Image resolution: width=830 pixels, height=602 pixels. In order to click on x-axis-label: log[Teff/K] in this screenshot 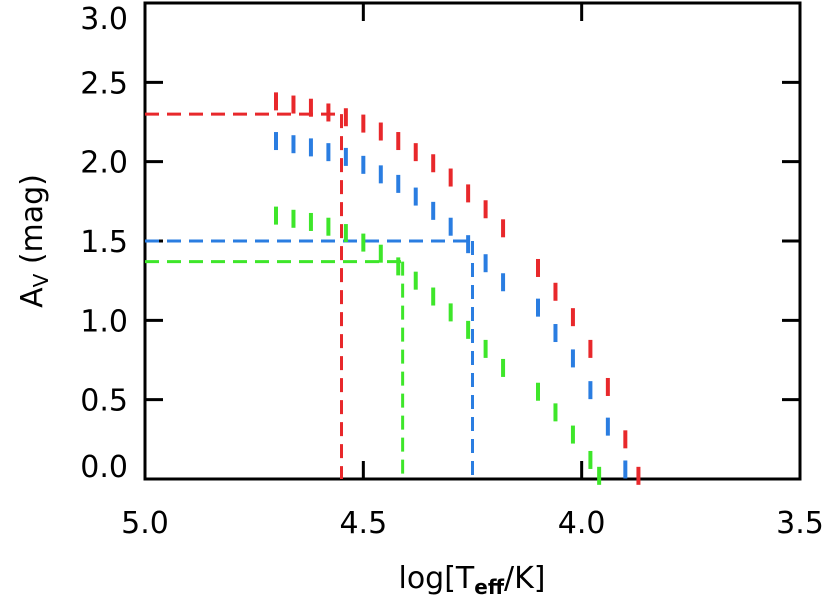, I will do `click(471, 579)`.